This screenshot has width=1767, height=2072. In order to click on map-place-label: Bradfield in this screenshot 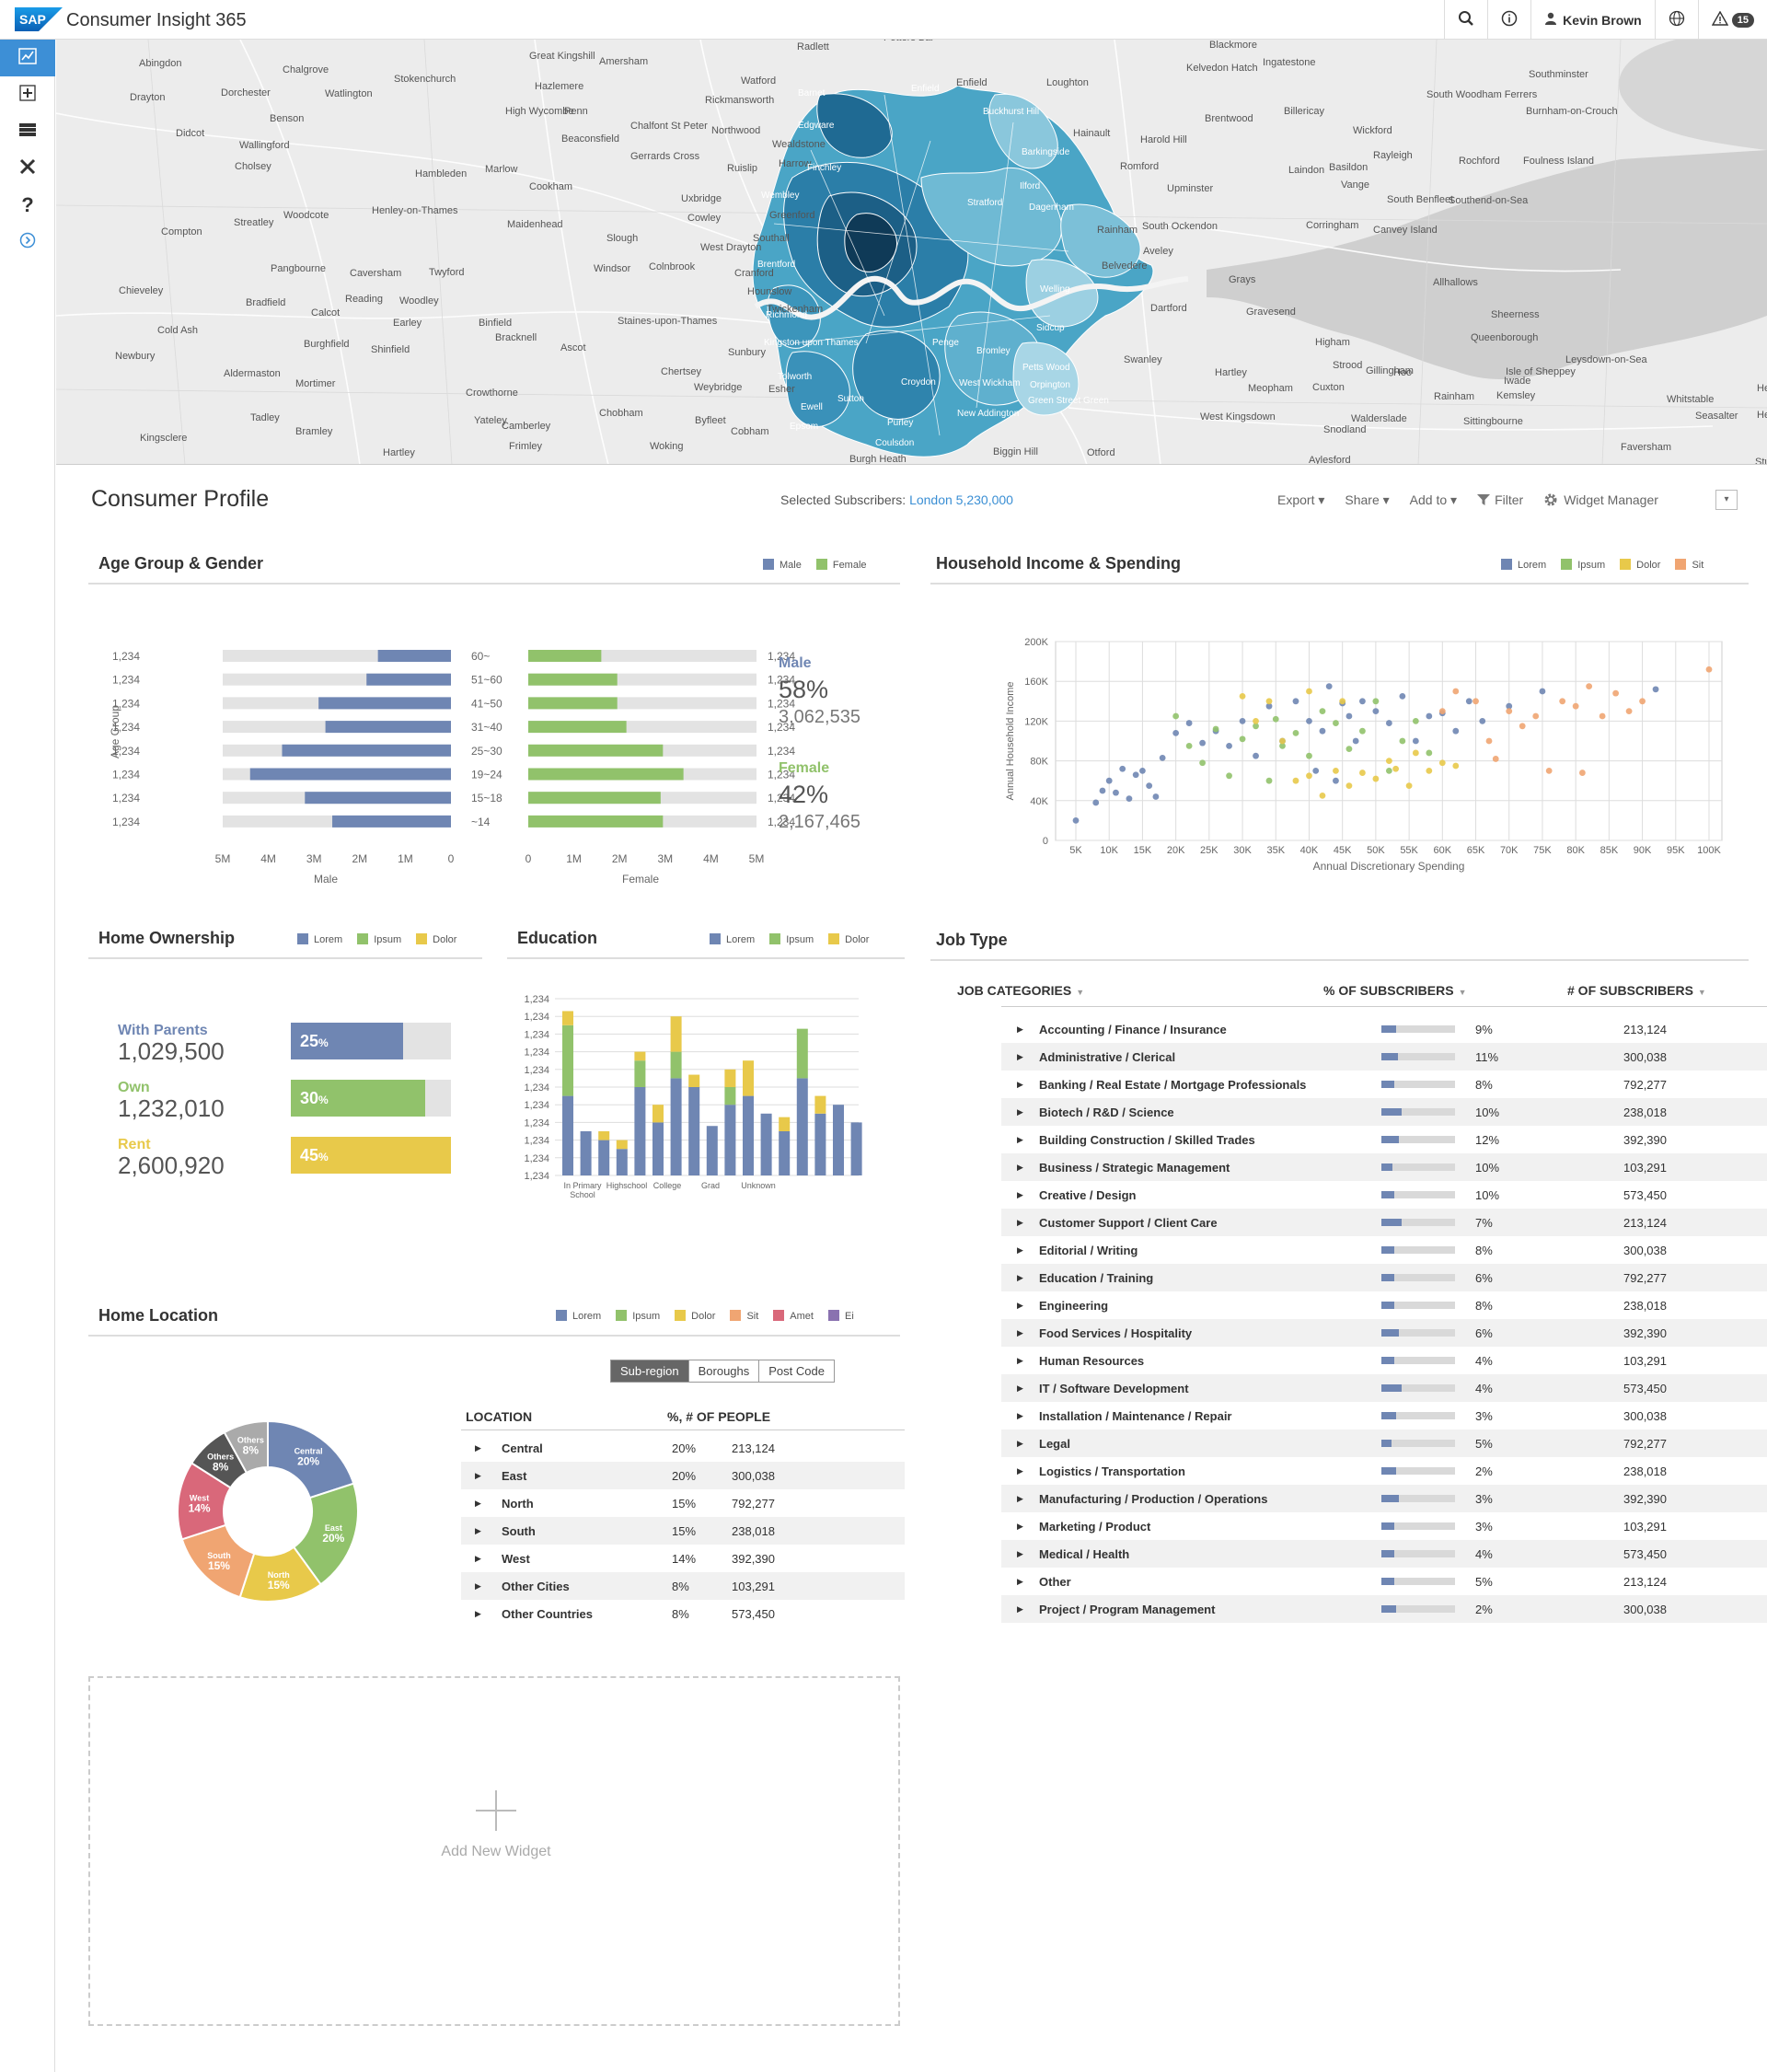, I will do `click(266, 302)`.